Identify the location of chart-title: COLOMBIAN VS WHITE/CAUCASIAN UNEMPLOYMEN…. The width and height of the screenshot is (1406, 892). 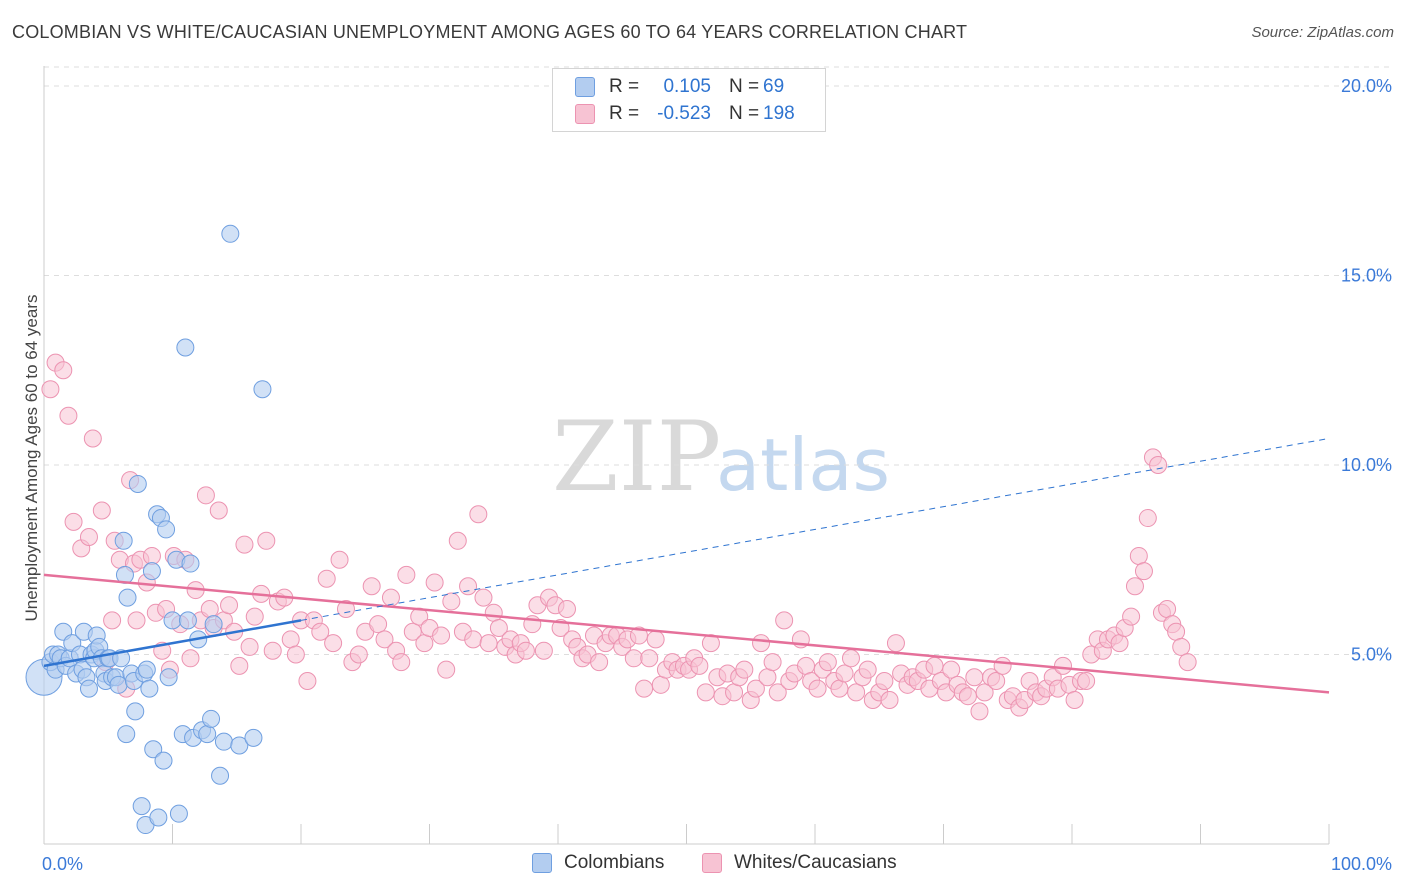
(490, 32).